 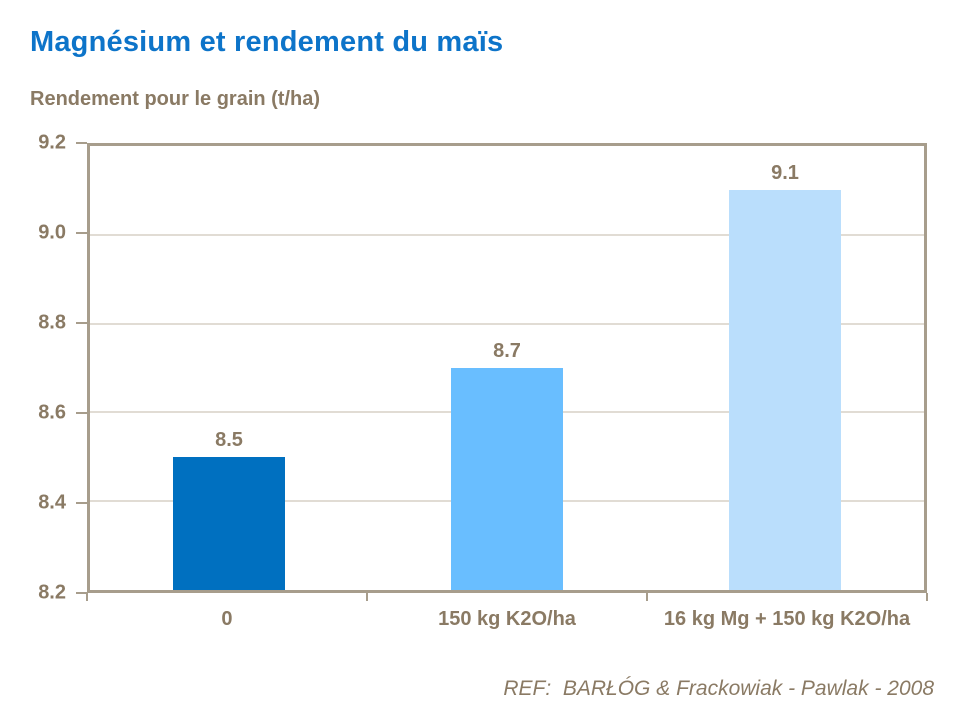 What do you see at coordinates (507, 597) in the screenshot?
I see `x-axis-tick-marks` at bounding box center [507, 597].